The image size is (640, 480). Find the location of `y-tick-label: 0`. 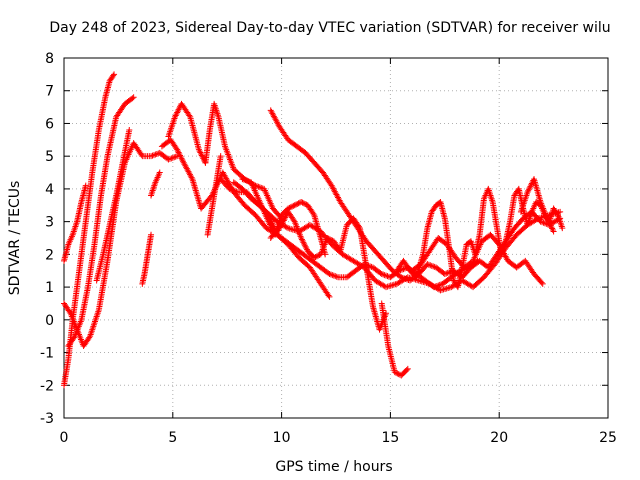

y-tick-label: 0 is located at coordinates (49, 321).